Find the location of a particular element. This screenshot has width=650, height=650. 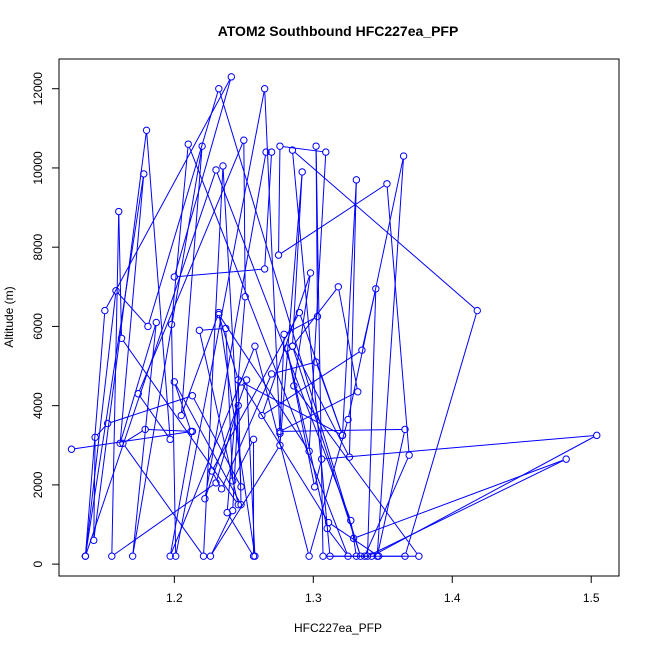

x-axis: 1.2 1.3 1.4 1.5 is located at coordinates (383, 590).